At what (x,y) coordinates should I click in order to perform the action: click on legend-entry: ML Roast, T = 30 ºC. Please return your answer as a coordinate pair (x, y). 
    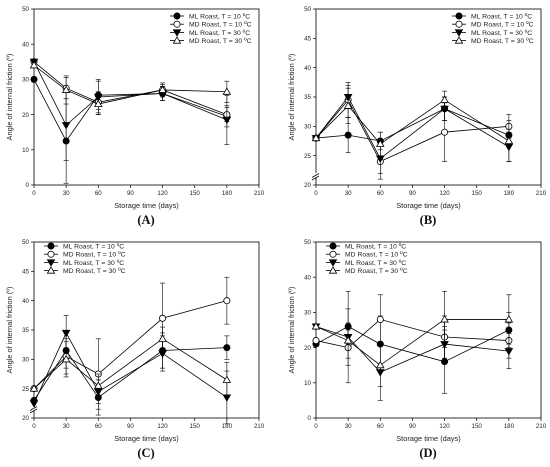
    Looking at the image, I should click on (93, 263).